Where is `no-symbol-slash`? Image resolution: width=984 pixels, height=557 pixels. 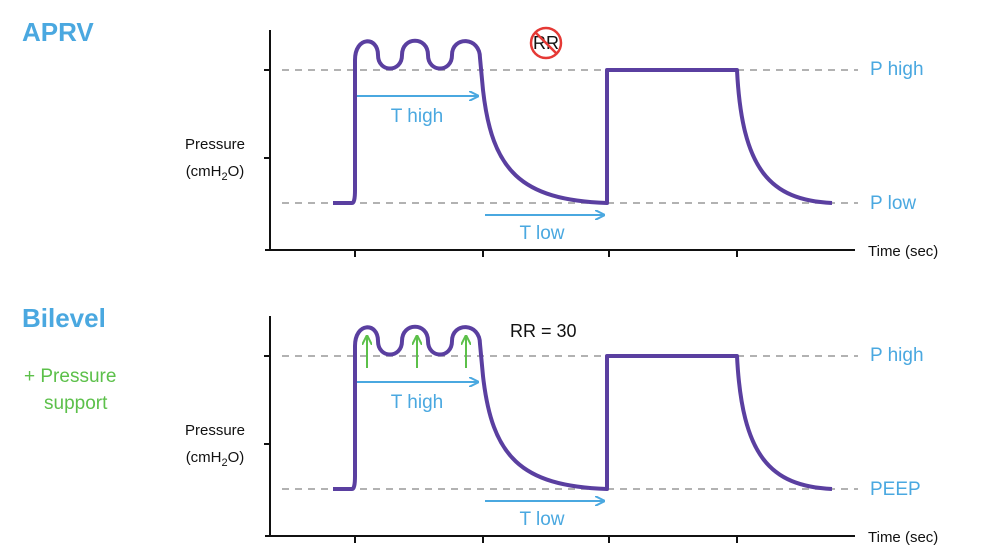
no-symbol-slash is located at coordinates (546, 43).